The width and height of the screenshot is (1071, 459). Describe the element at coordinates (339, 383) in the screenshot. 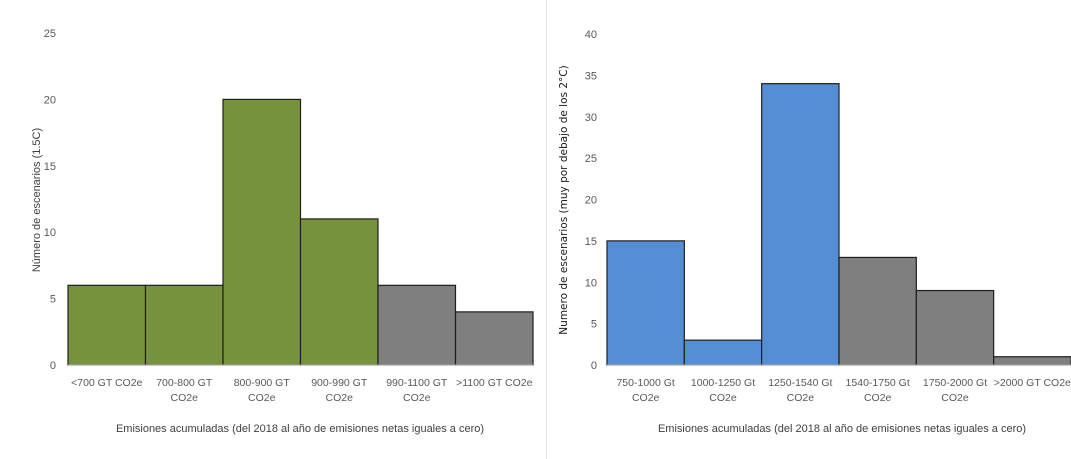

I see `x-category-label: 900-990 GT` at that location.